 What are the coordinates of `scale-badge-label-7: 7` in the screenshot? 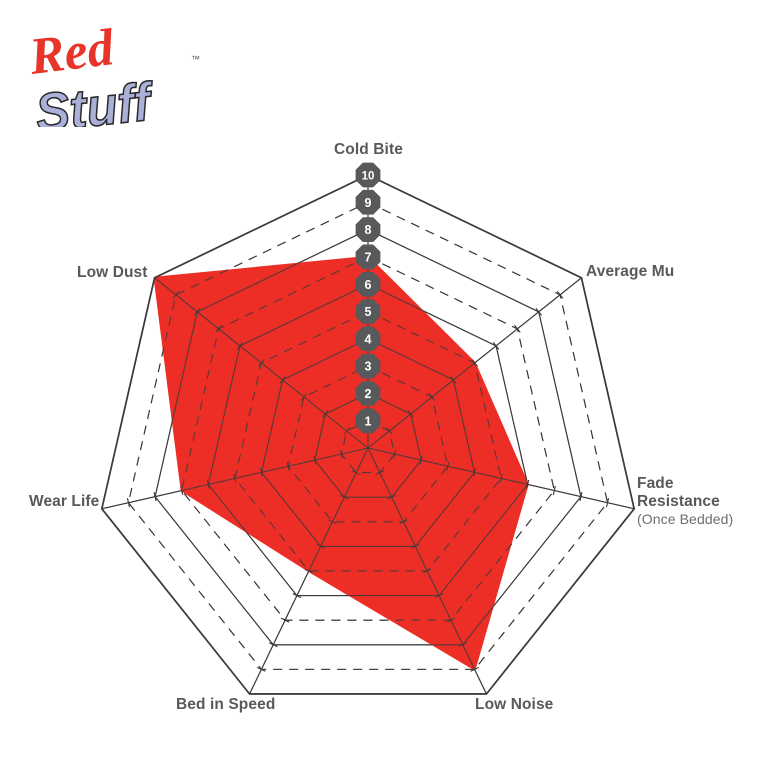 It's located at (368, 258).